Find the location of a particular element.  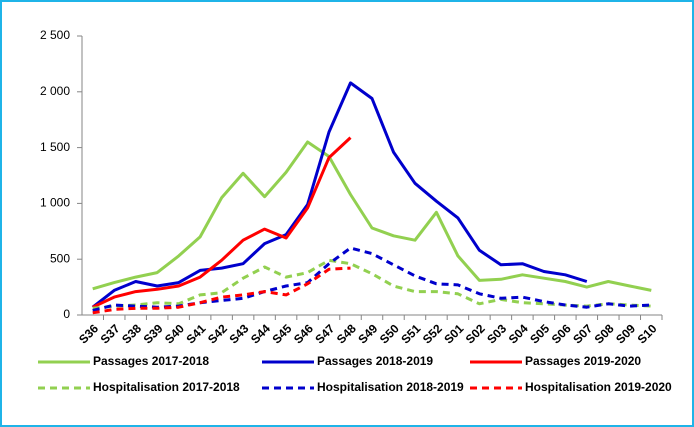

legend-label: Hospitalisation 2019-2020 is located at coordinates (598, 387).